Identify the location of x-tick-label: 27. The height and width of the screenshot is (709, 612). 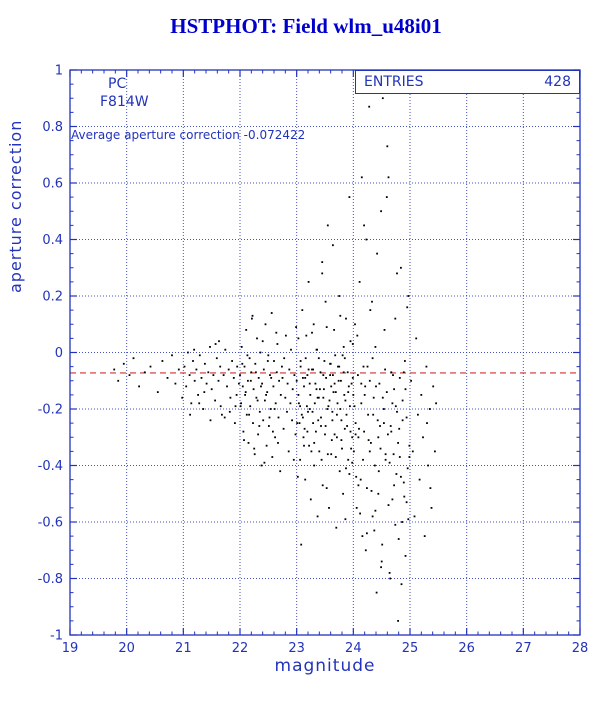
(523, 648).